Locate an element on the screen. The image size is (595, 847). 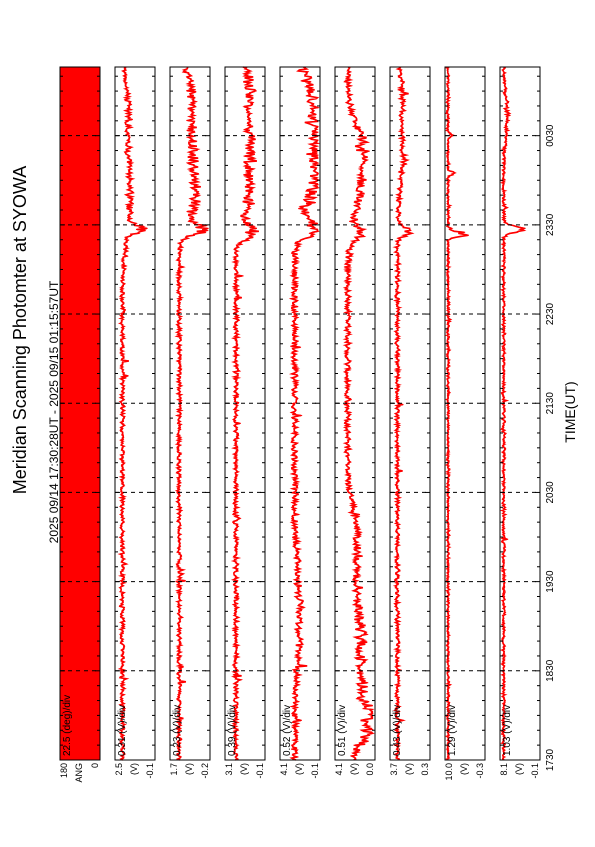
chart-title: Meridian Scanning Photomter at SYOWA is located at coordinates (20, 330).